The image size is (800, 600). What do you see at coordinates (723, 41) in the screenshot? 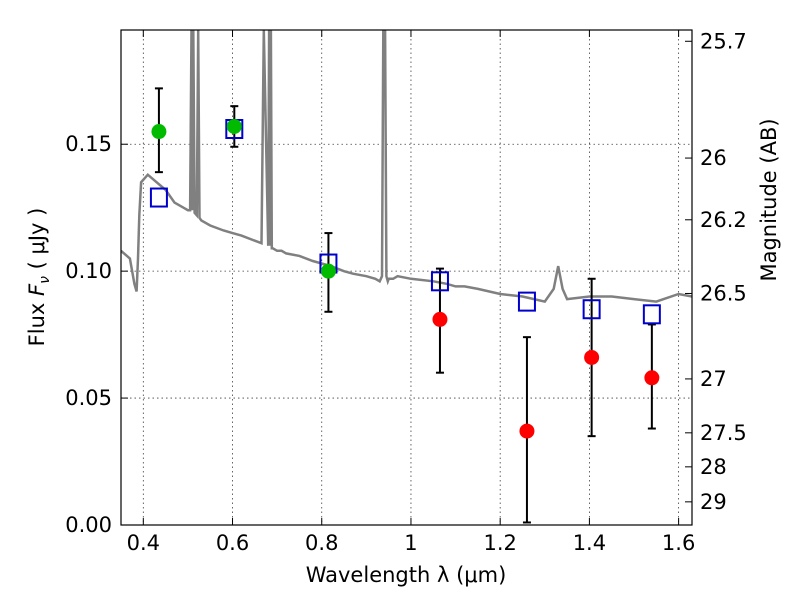
I see `right-tick-label: 25.7` at bounding box center [723, 41].